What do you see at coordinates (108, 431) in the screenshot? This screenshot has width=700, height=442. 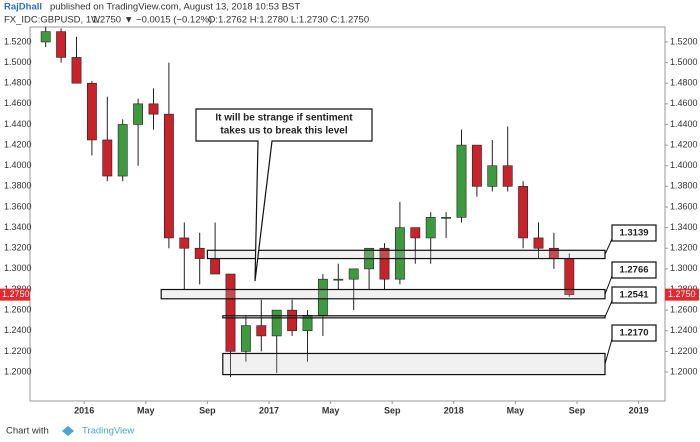 I see `footer-brand: TradingView` at bounding box center [108, 431].